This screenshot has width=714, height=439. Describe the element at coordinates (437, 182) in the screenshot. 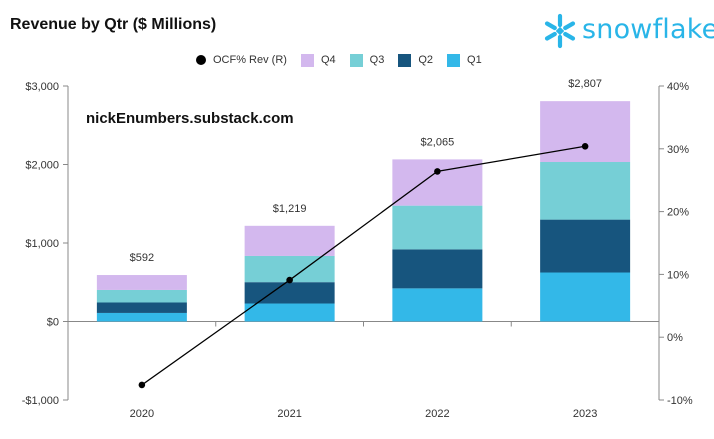

I see `bar-q4-2022` at that location.